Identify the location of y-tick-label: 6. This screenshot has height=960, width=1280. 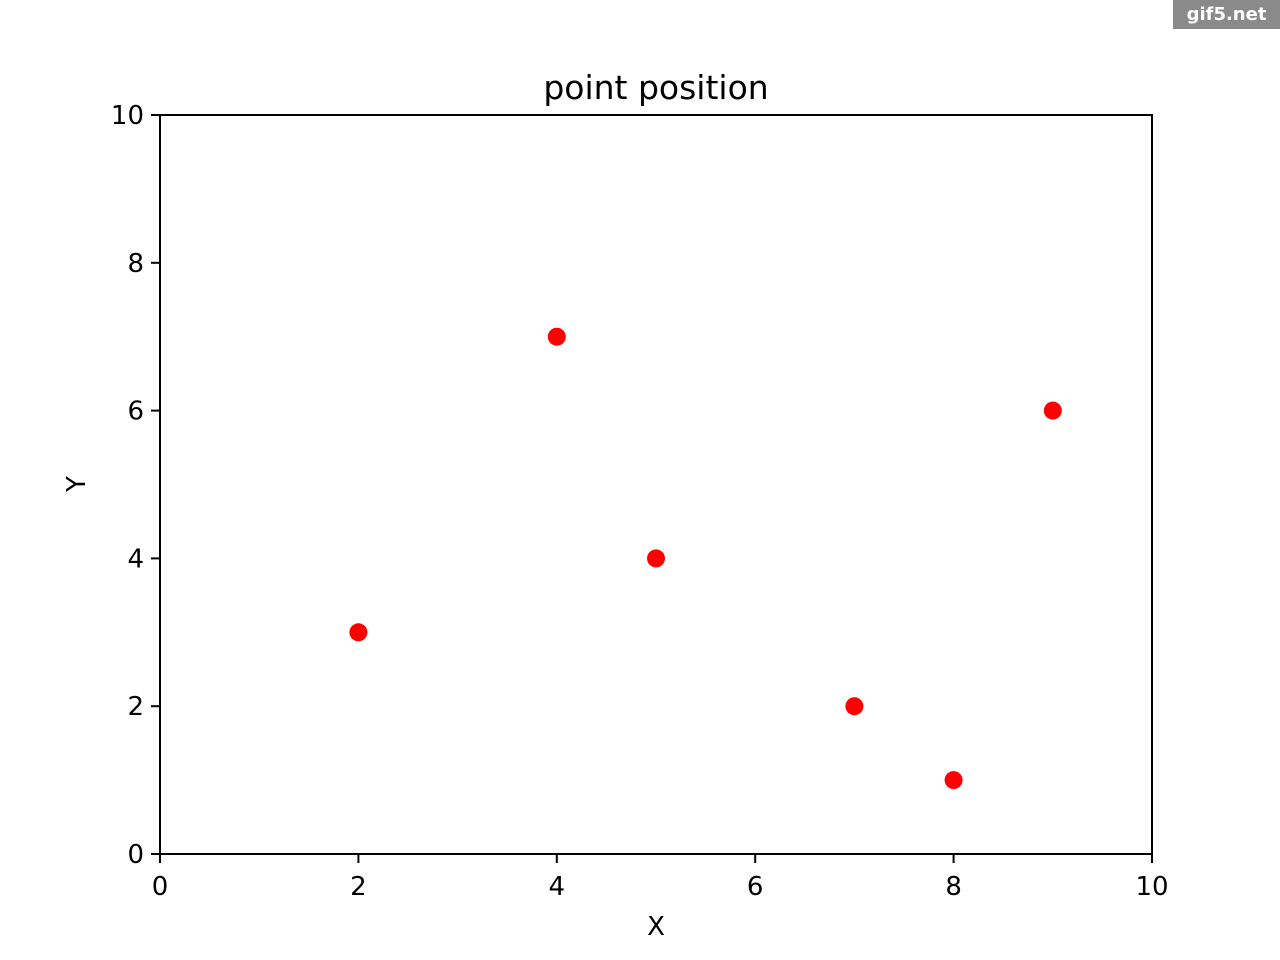
(135, 412).